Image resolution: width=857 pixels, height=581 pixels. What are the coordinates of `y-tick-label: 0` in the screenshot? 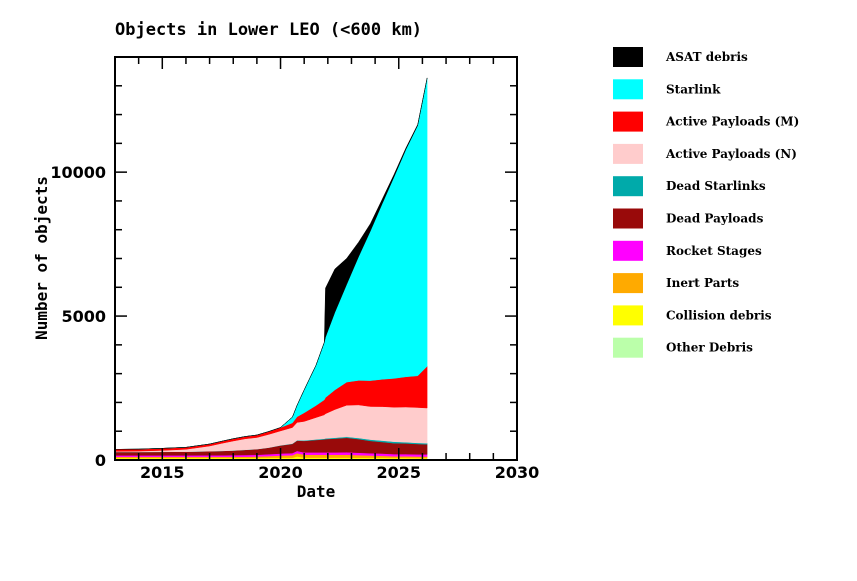 It's located at (100, 460).